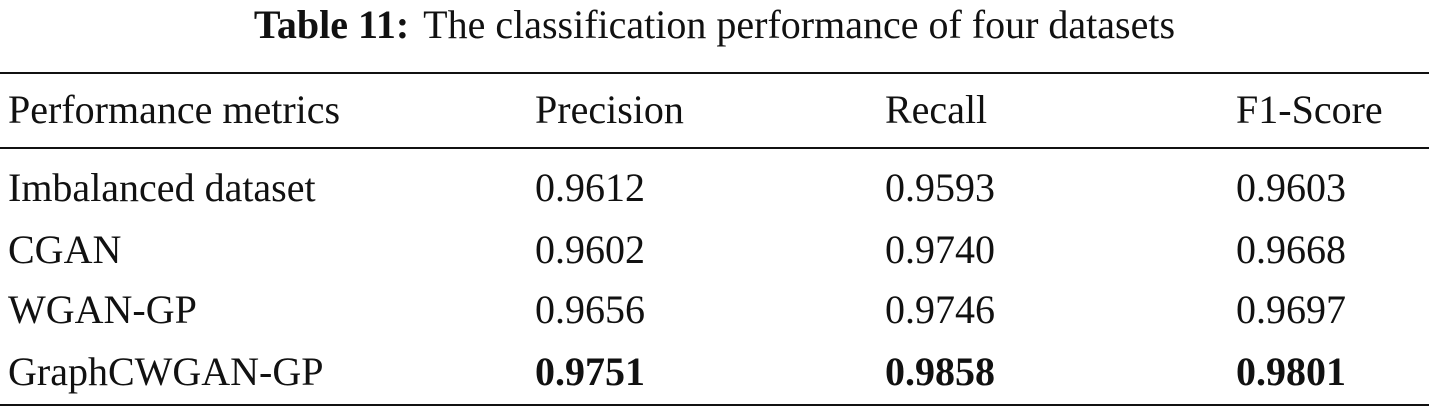 The height and width of the screenshot is (412, 1429). What do you see at coordinates (940, 249) in the screenshot?
I see `value-cell: 0.9740` at bounding box center [940, 249].